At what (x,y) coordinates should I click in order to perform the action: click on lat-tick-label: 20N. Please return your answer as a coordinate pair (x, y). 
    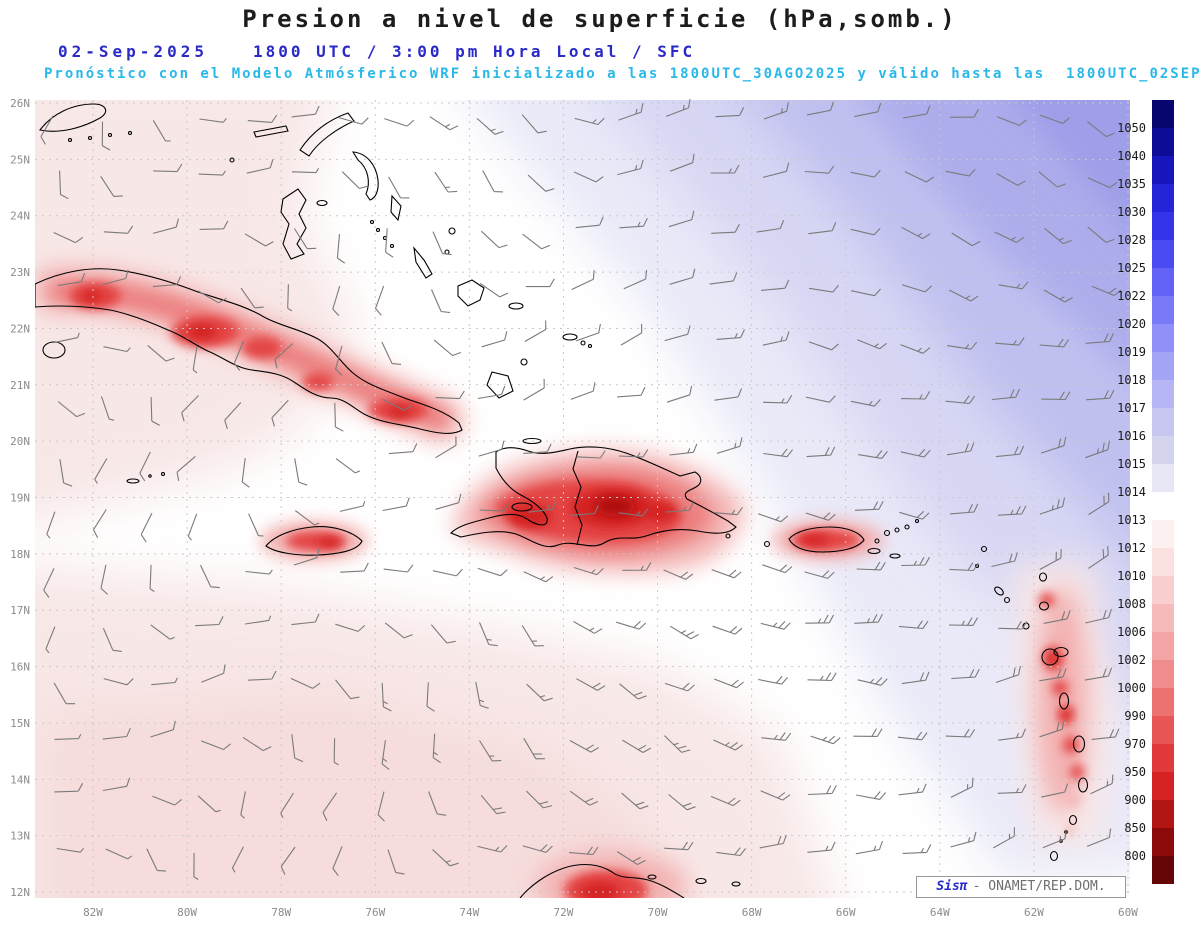
    Looking at the image, I should click on (20, 441).